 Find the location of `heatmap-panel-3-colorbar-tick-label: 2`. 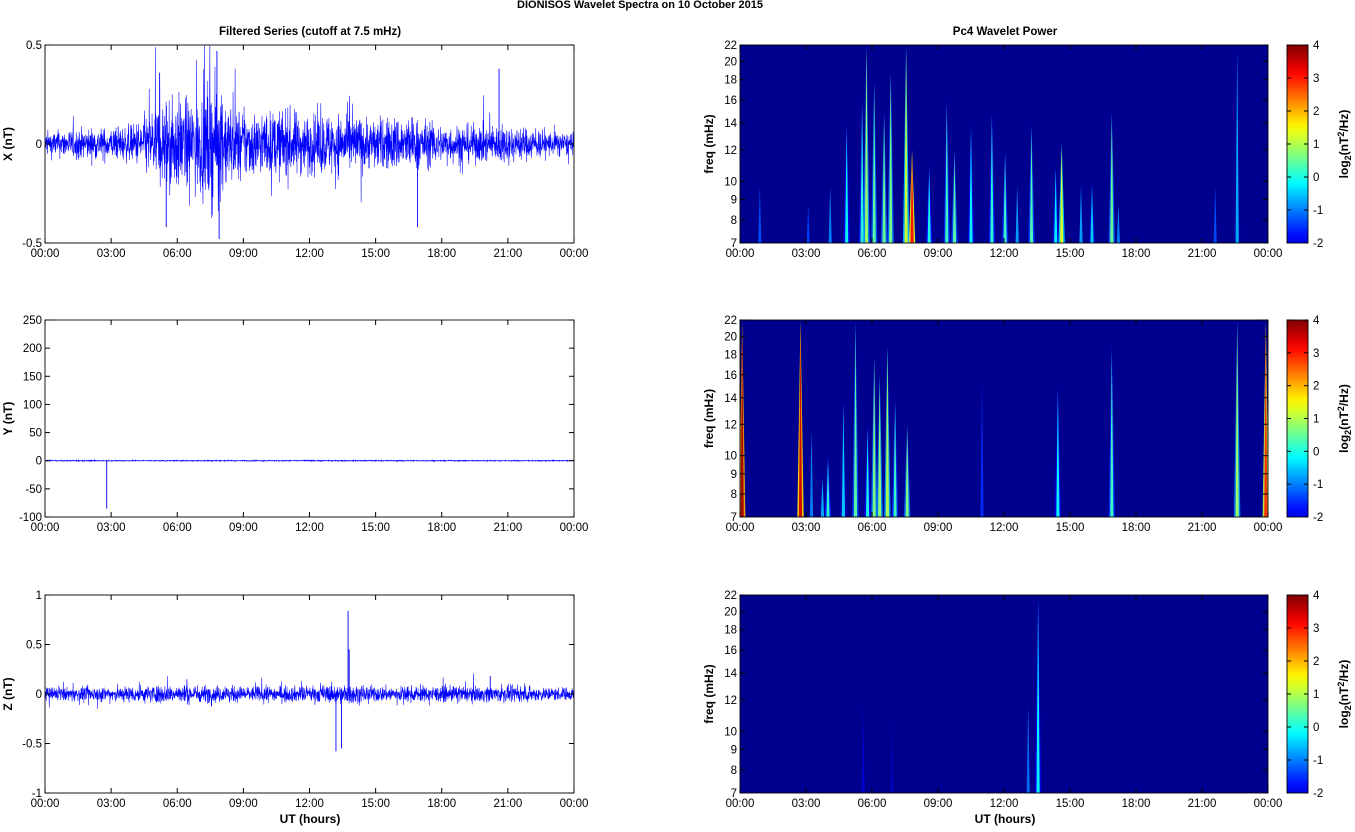

heatmap-panel-3-colorbar-tick-label: 2 is located at coordinates (1316, 662).